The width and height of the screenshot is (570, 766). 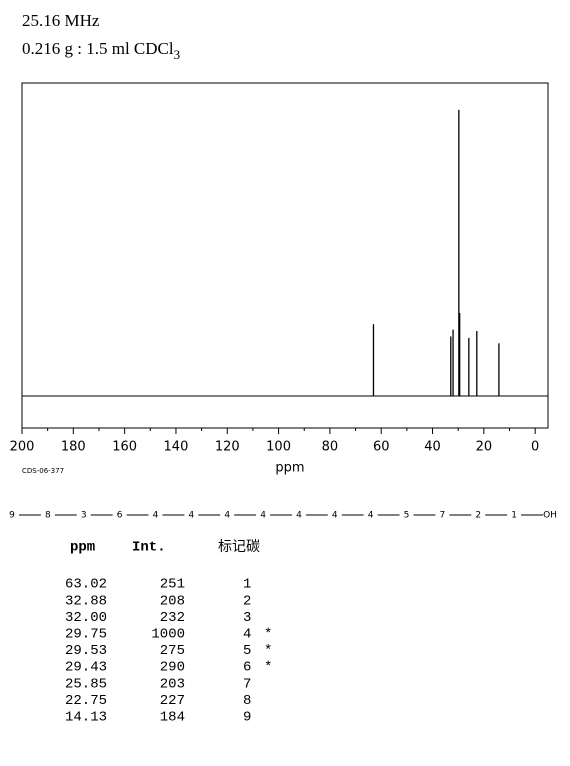 I want to click on atom-label: 5, so click(x=407, y=516).